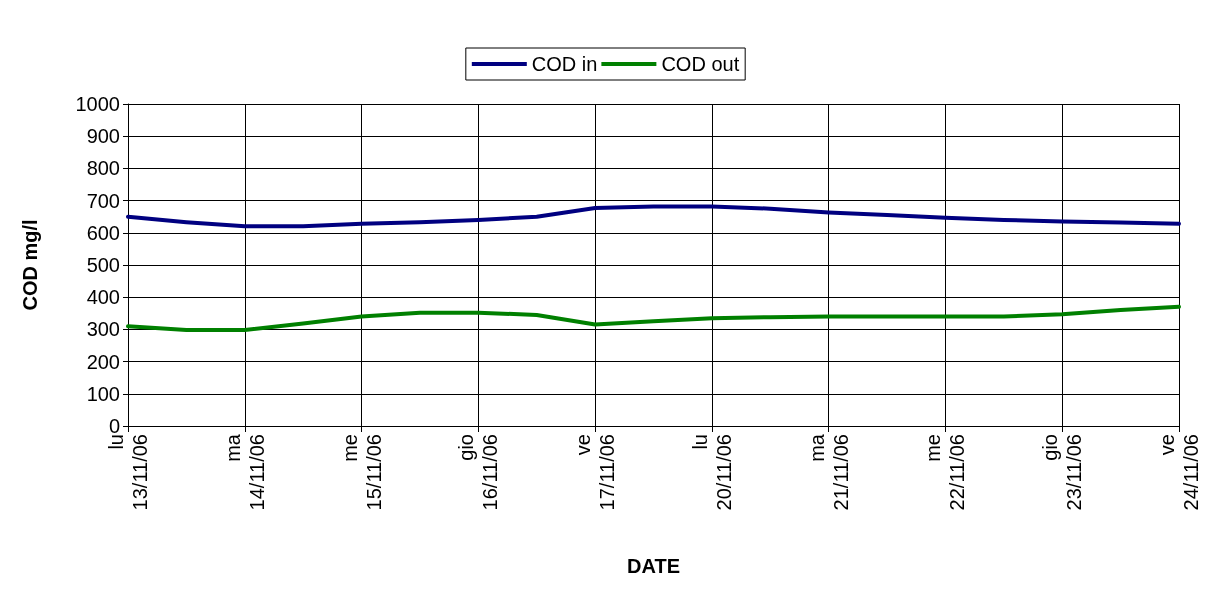 The height and width of the screenshot is (589, 1211). I want to click on x-tick-label: me 22/11/06, so click(945, 472).